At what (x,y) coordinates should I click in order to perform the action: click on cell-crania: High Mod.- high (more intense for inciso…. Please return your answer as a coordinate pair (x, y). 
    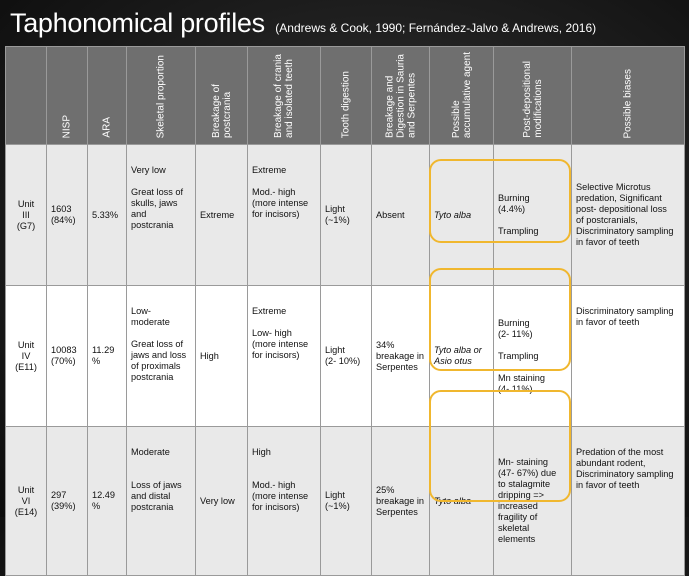
    Looking at the image, I should click on (284, 501).